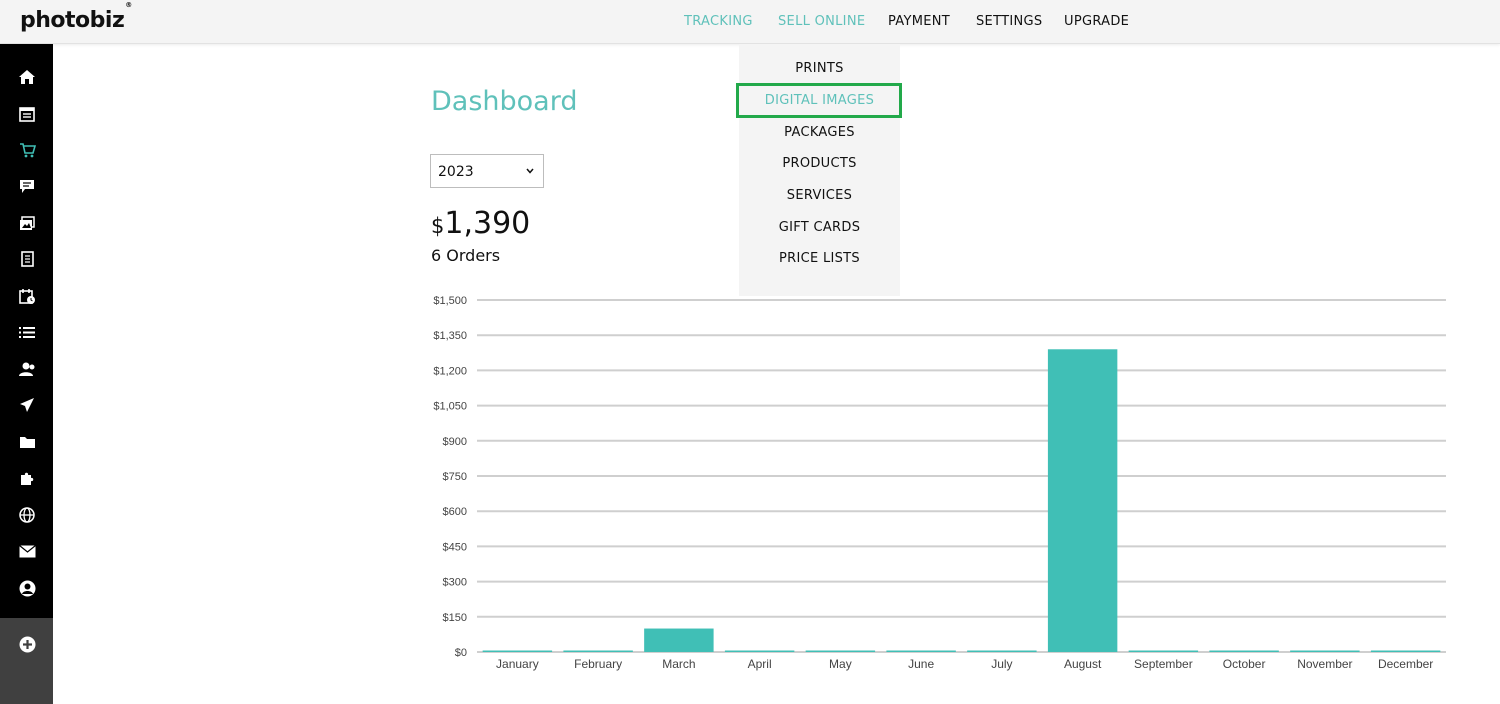  I want to click on chat-icon, so click(27, 186).